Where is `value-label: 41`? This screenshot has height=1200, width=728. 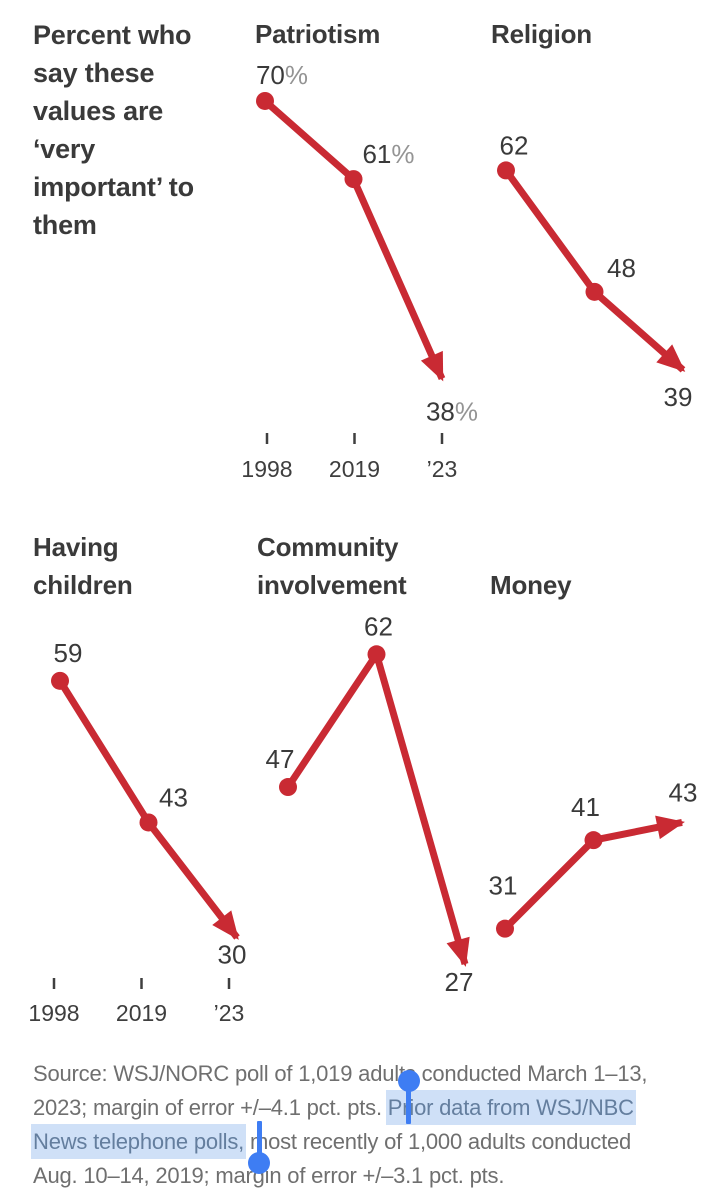
value-label: 41 is located at coordinates (585, 807).